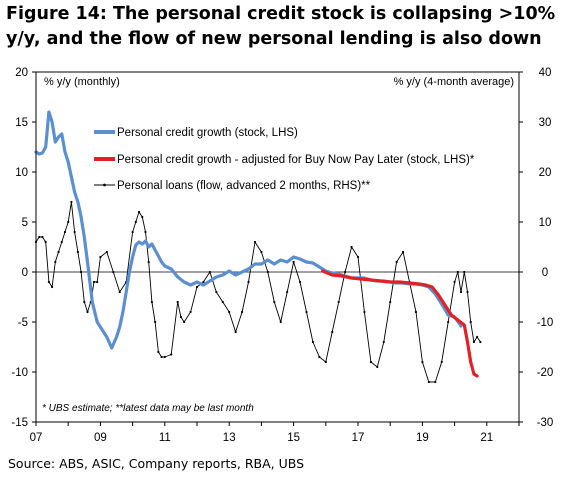 This screenshot has height=480, width=561. What do you see at coordinates (21, 173) in the screenshot?
I see `left-tick-label: 10` at bounding box center [21, 173].